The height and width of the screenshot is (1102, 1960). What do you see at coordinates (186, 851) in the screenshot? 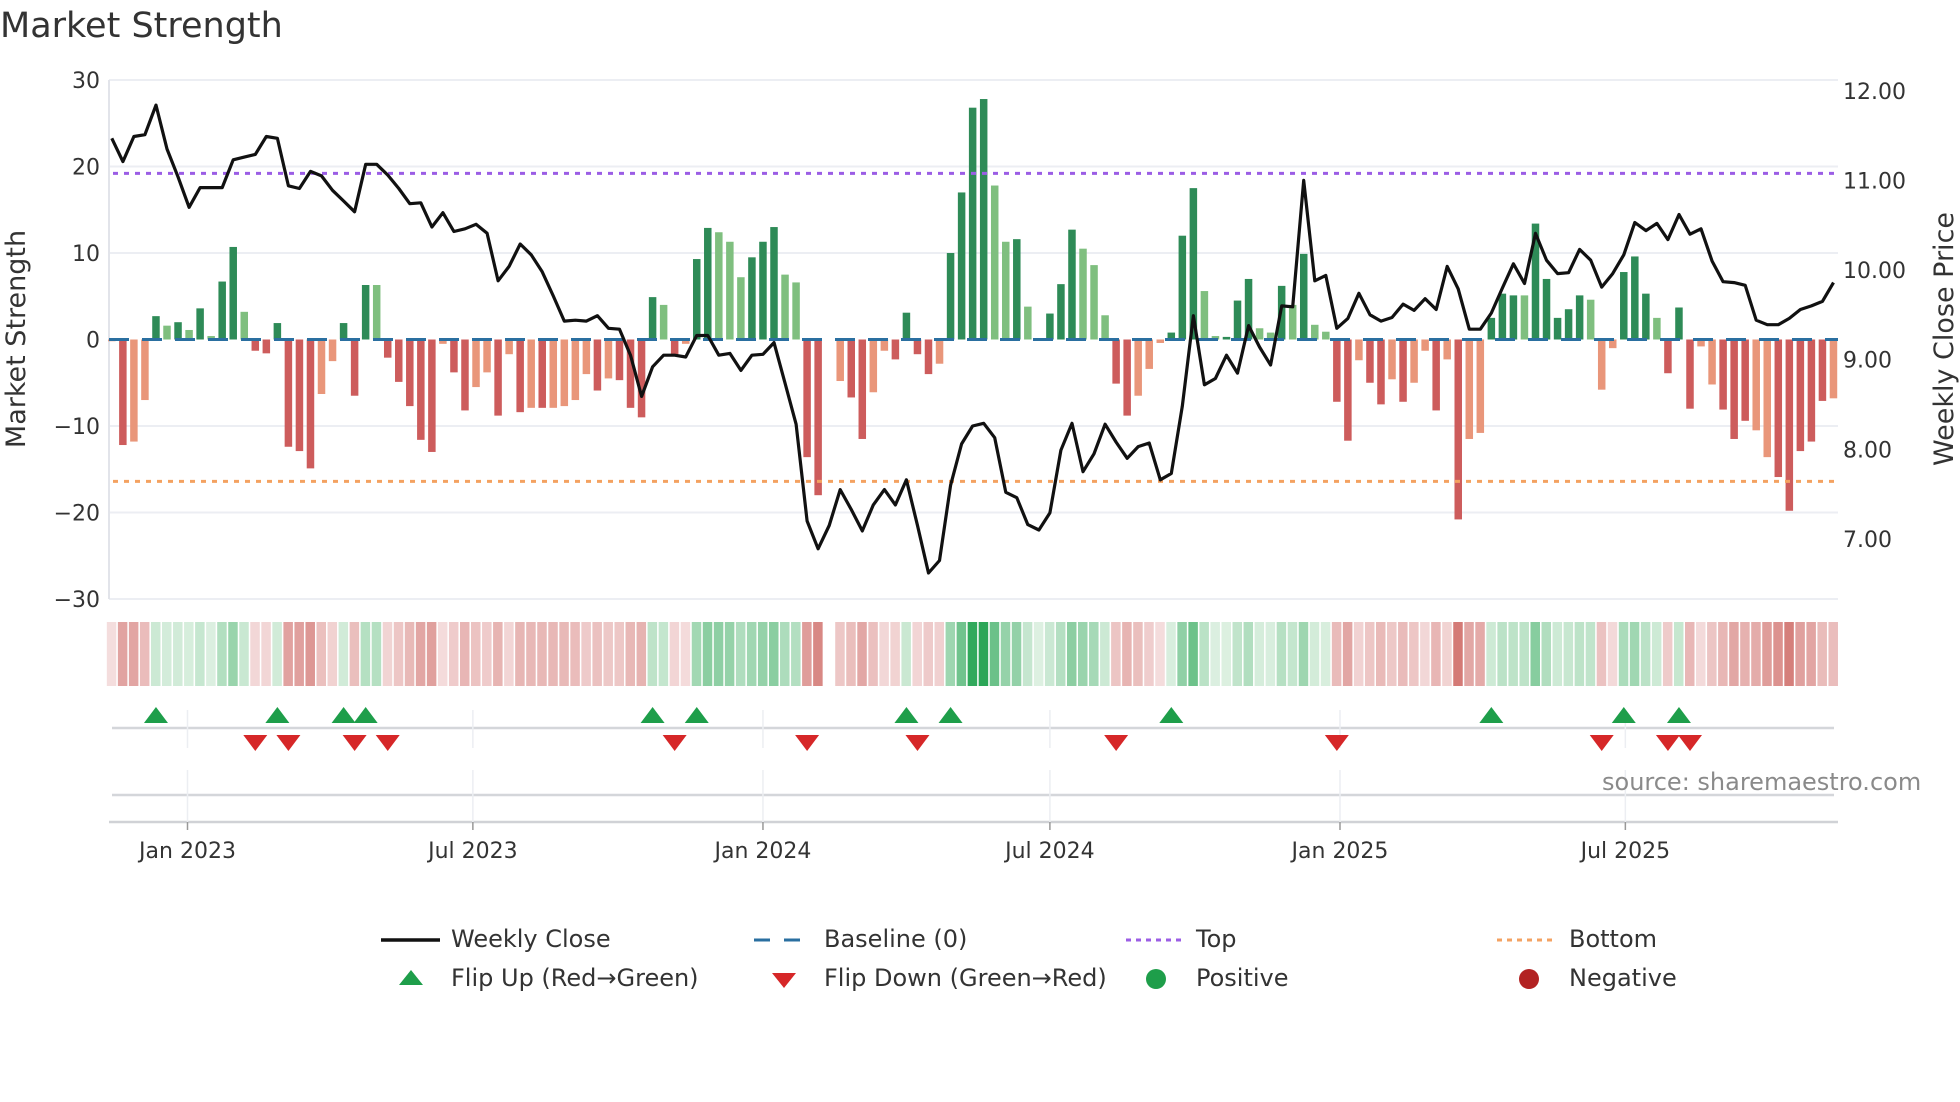
I see `x-tick-label: Jan 2023` at bounding box center [186, 851].